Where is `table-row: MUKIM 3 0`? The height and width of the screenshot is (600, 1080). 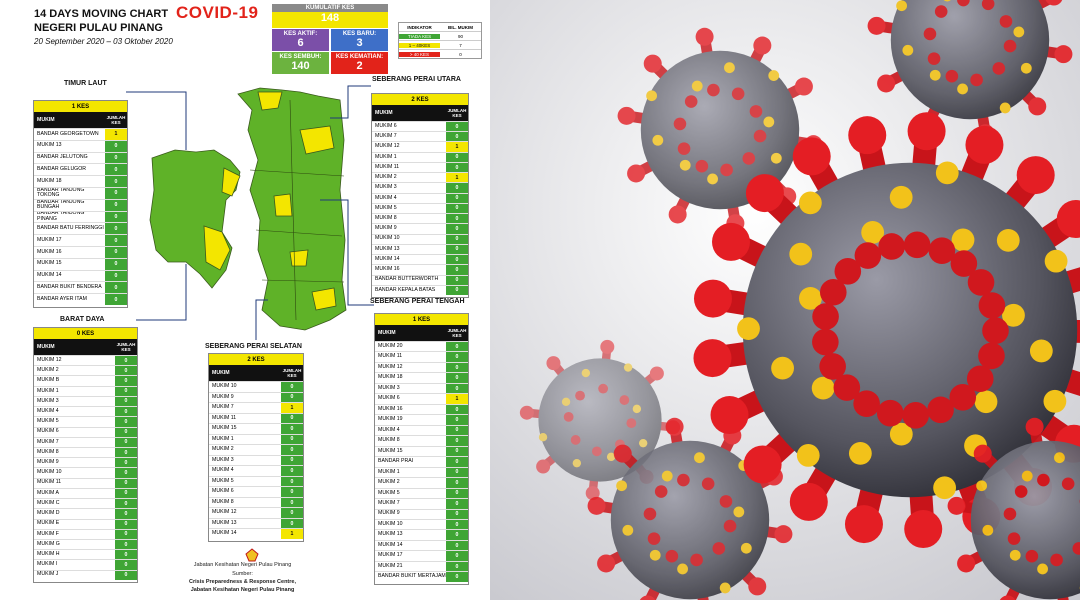
table-row: MUKIM 3 0 is located at coordinates (256, 460).